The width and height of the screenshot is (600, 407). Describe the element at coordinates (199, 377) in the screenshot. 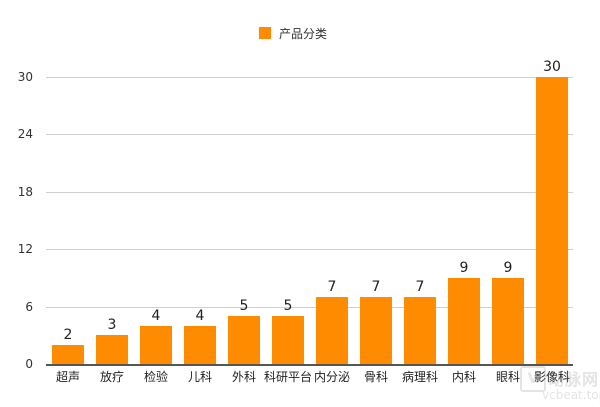

I see `x-tick-label: 儿科` at that location.